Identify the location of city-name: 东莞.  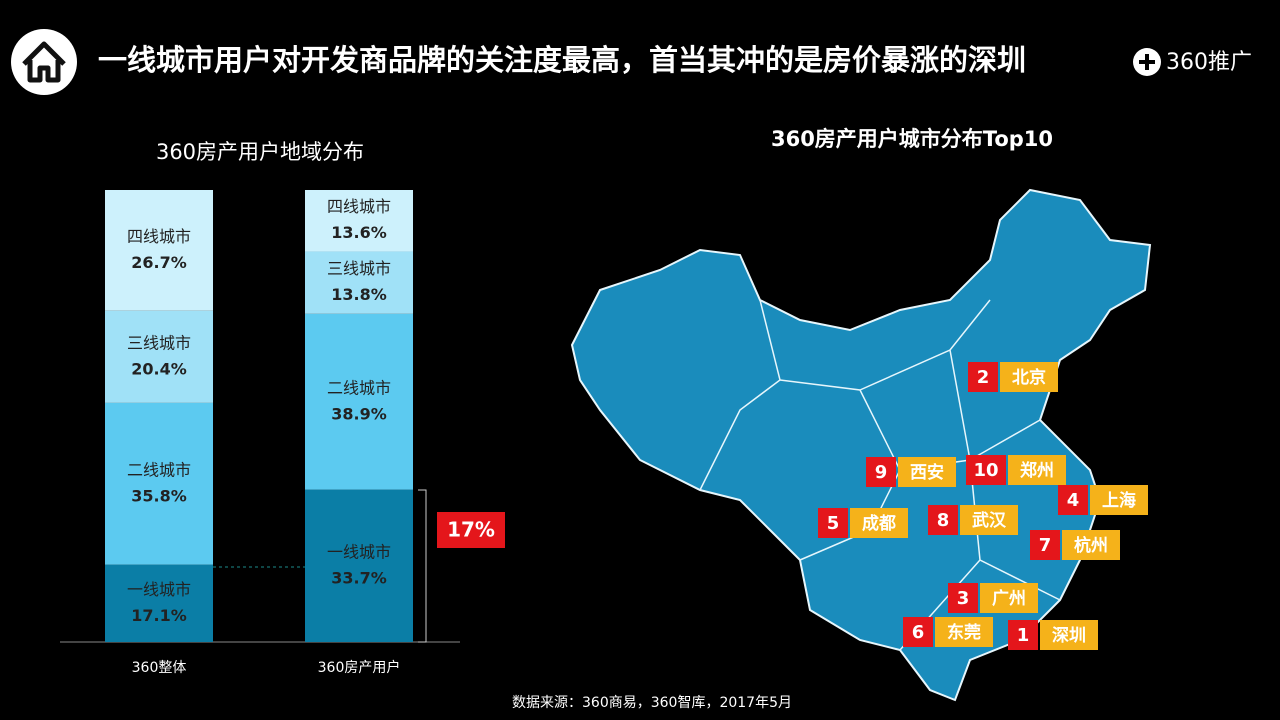
(964, 632).